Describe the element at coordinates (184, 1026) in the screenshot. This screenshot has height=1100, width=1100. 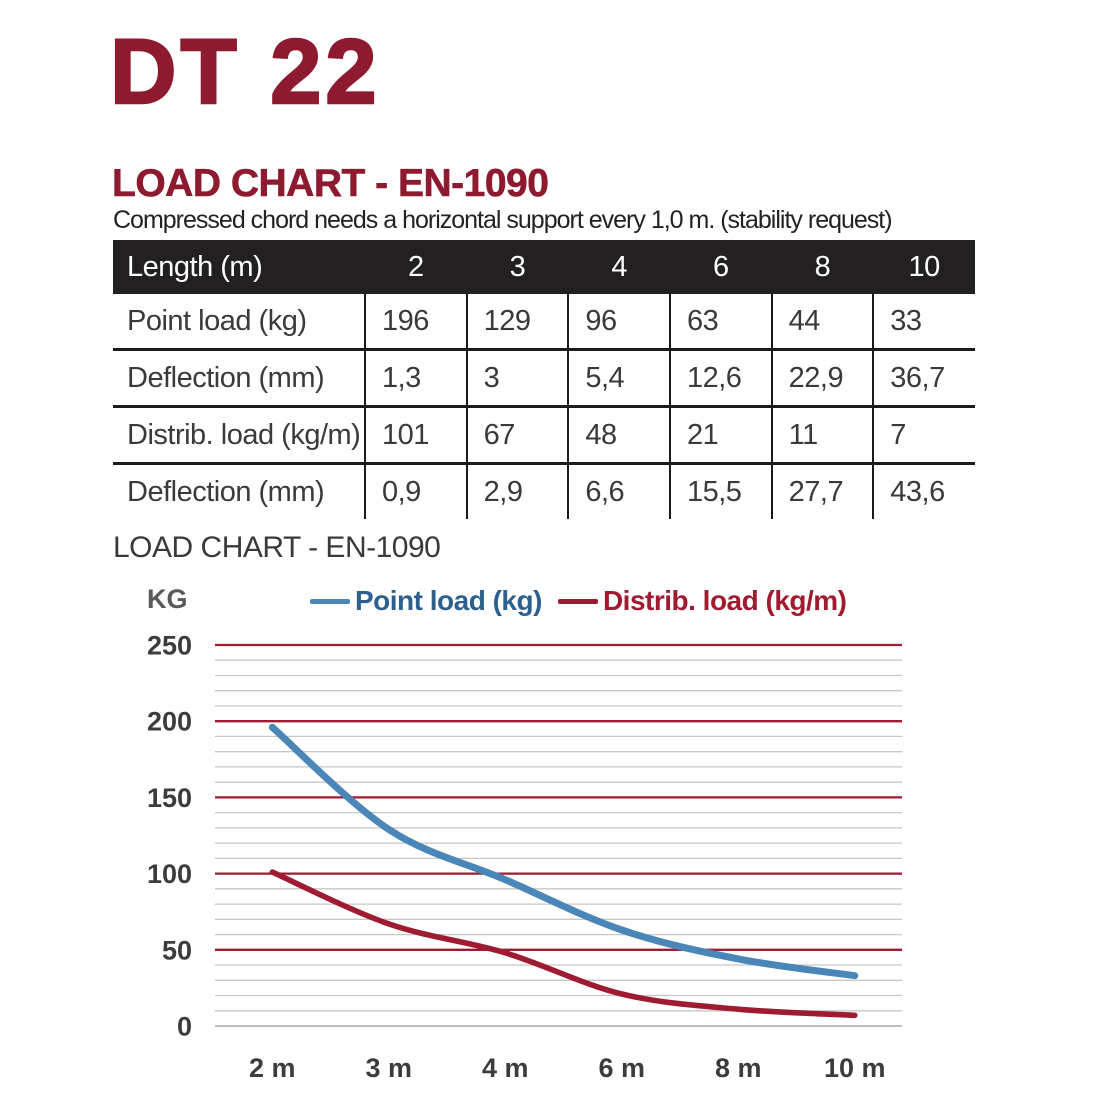
I see `y-tick-label: 0` at that location.